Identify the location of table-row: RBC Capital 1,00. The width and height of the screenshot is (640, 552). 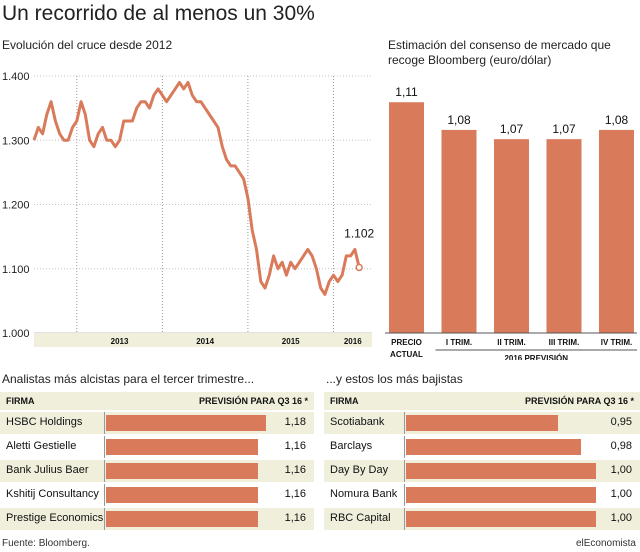
(482, 519).